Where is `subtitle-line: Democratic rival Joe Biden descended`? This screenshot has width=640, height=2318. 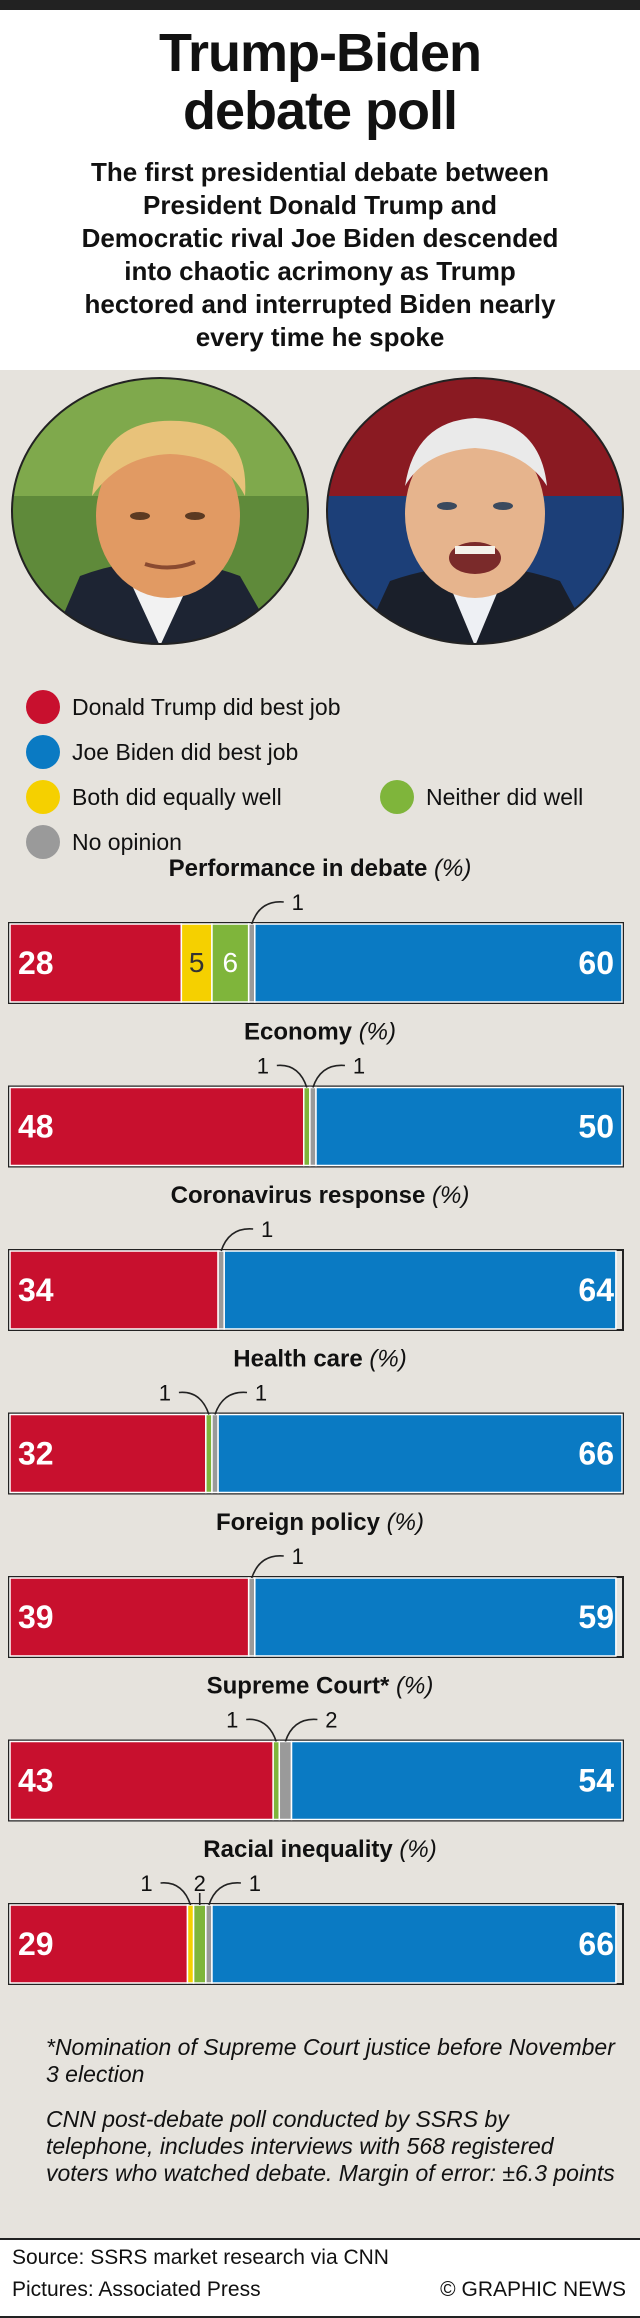
subtitle-line: Democratic rival Joe Biden descended is located at coordinates (320, 238).